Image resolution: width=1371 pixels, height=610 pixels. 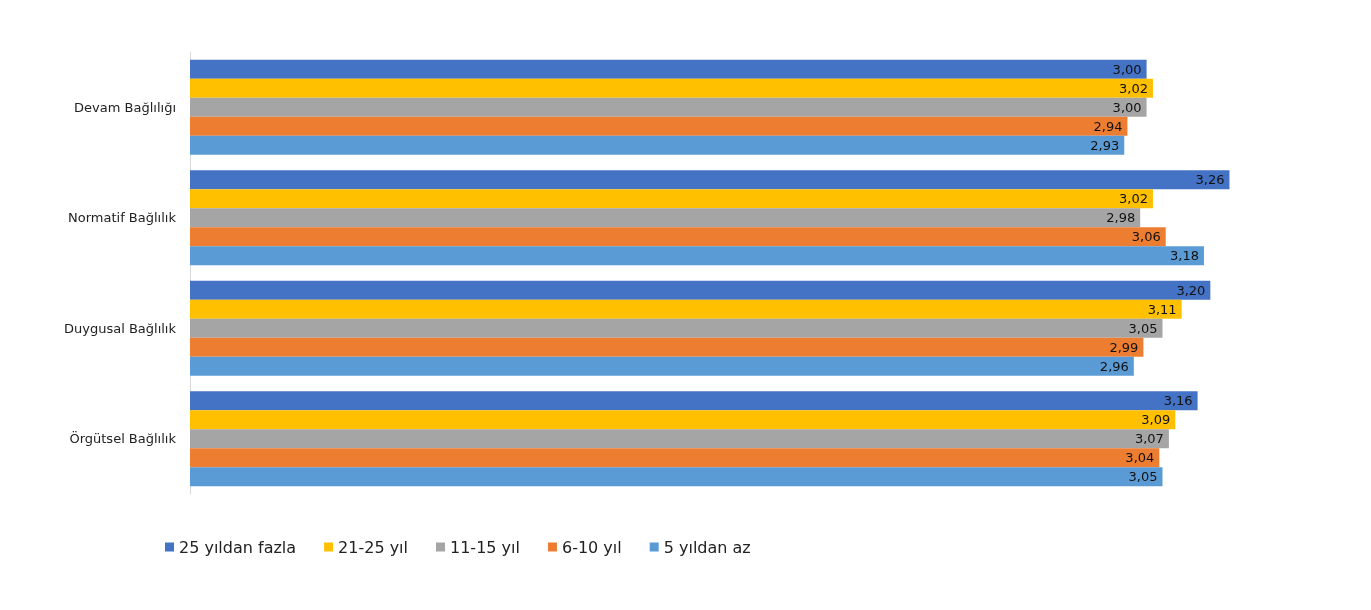 What do you see at coordinates (373, 547) in the screenshot?
I see `legend-label: 21-25 yıl` at bounding box center [373, 547].